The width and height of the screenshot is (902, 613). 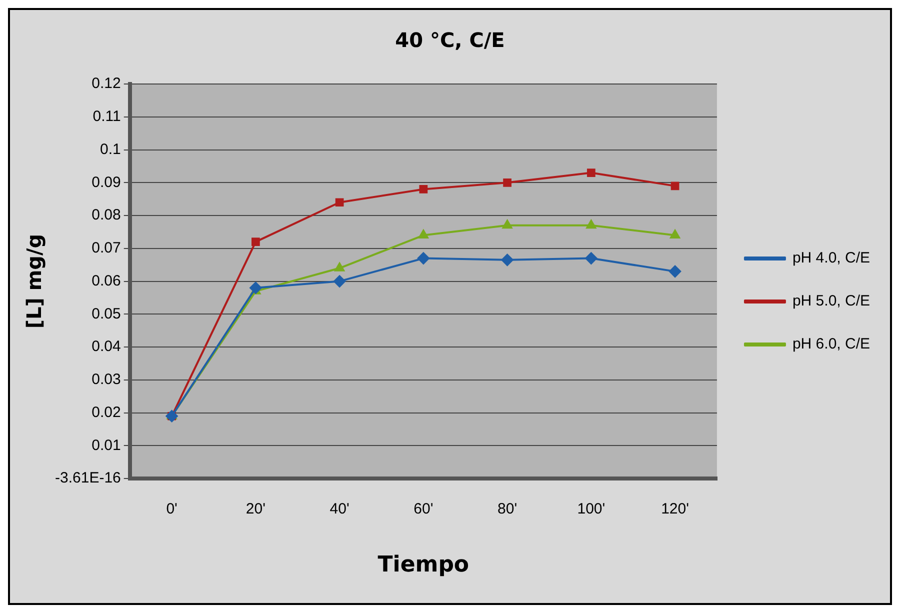 I want to click on y-tick-label: 0.05, so click(x=106, y=313).